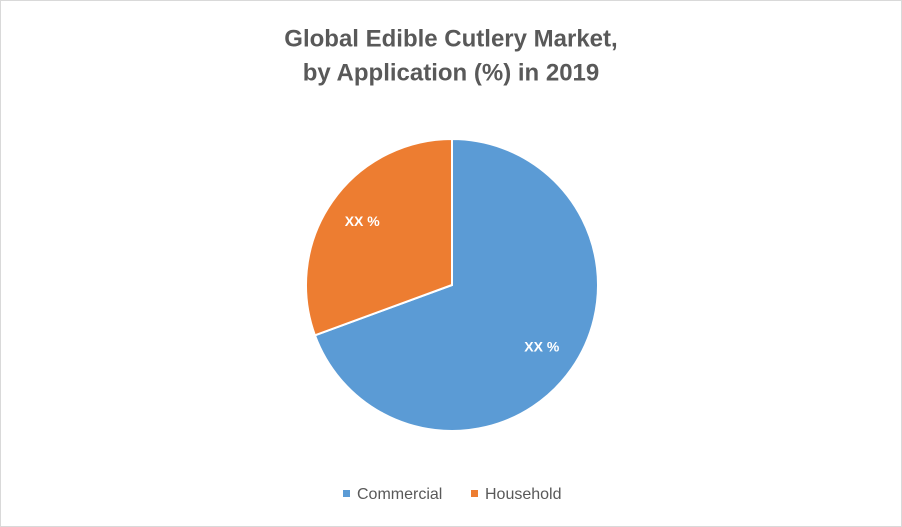  I want to click on pie-slice, so click(379, 237).